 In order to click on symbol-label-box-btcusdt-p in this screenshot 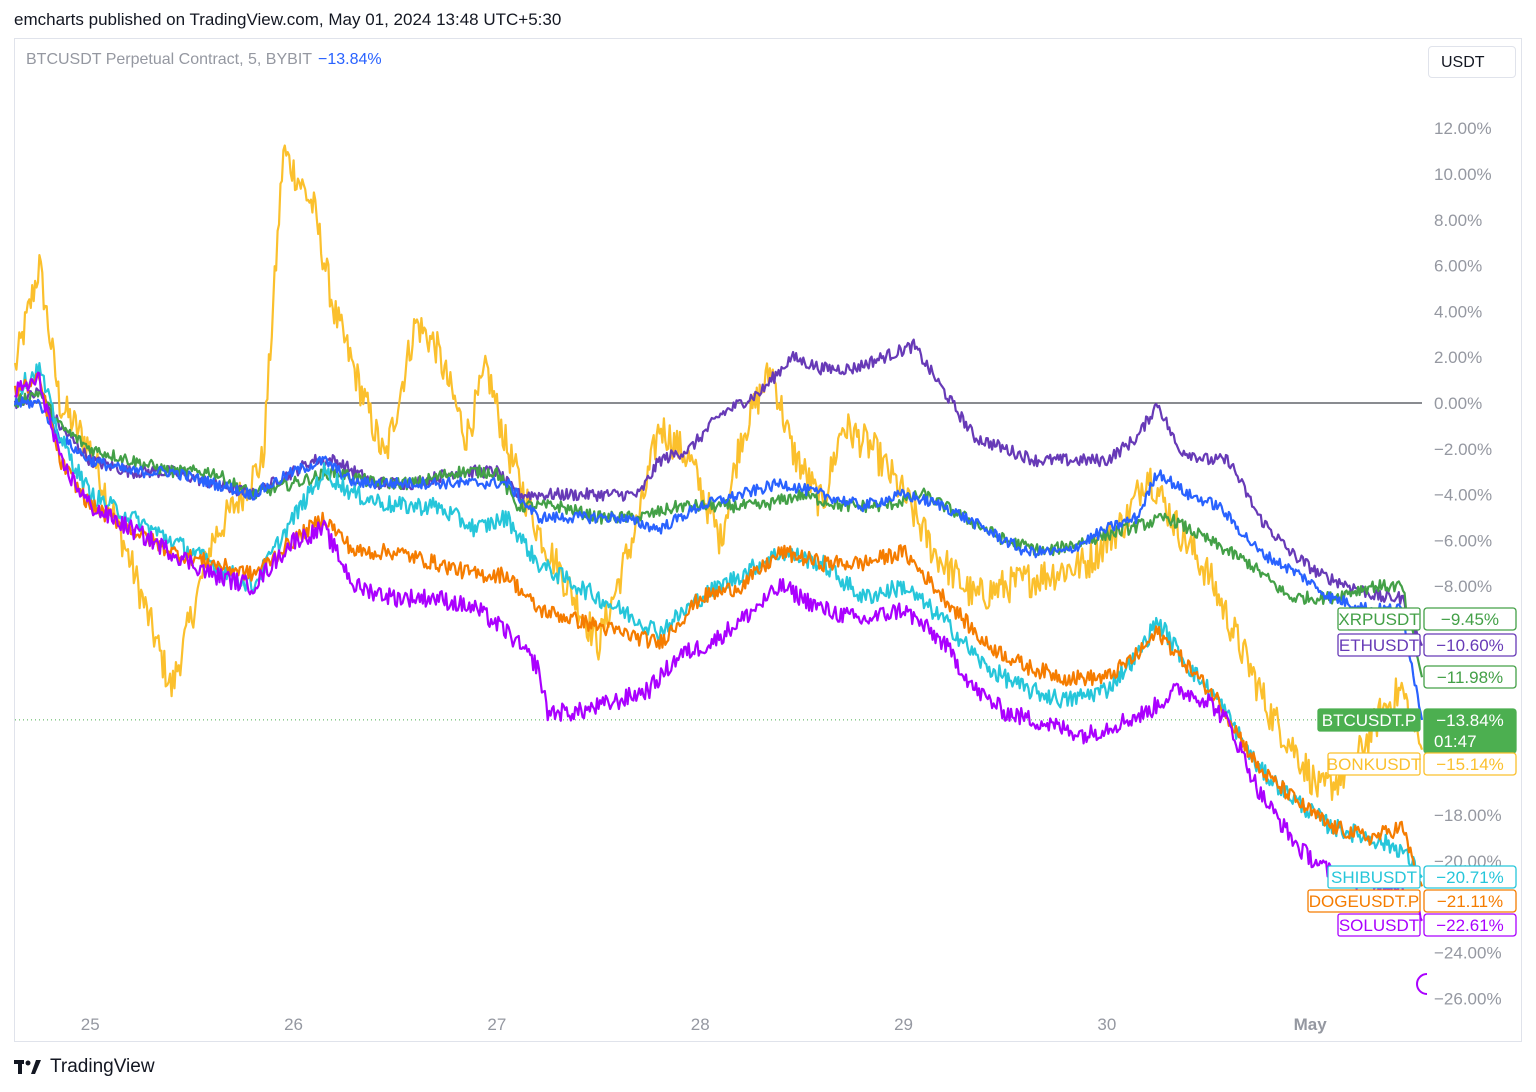, I will do `click(1369, 720)`.